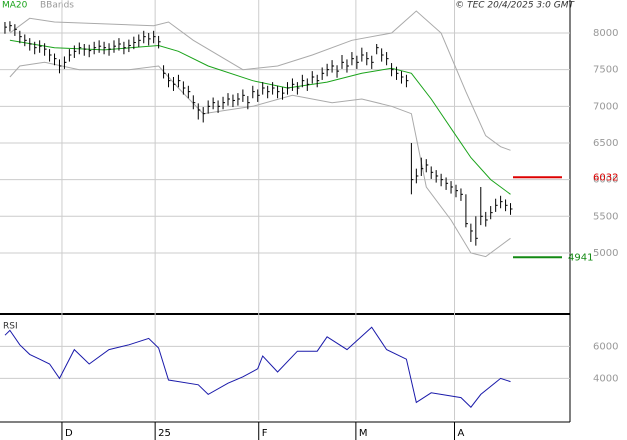  What do you see at coordinates (265, 433) in the screenshot?
I see `x-tick-label: F` at bounding box center [265, 433].